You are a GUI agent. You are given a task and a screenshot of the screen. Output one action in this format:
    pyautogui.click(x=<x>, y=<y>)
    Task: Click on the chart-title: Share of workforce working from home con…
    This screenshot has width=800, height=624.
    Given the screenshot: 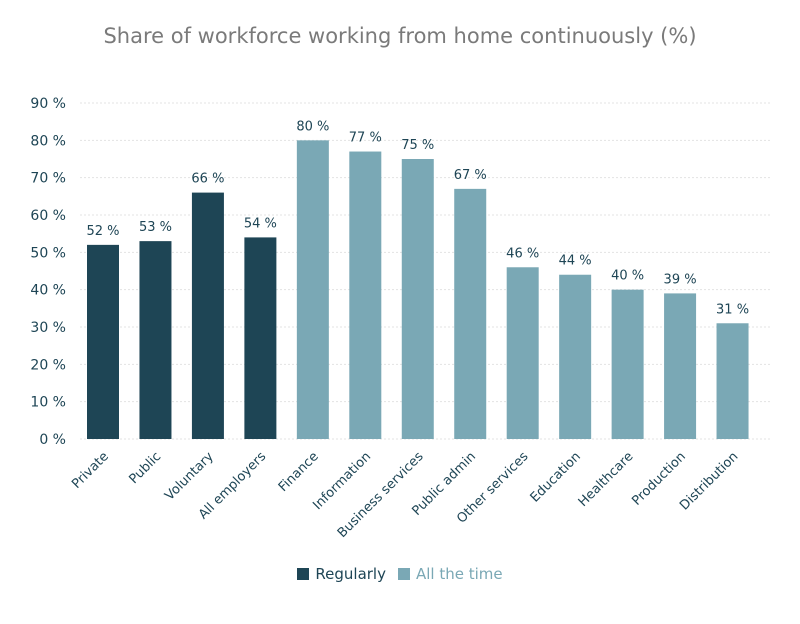 What is the action you would take?
    pyautogui.click(x=400, y=36)
    